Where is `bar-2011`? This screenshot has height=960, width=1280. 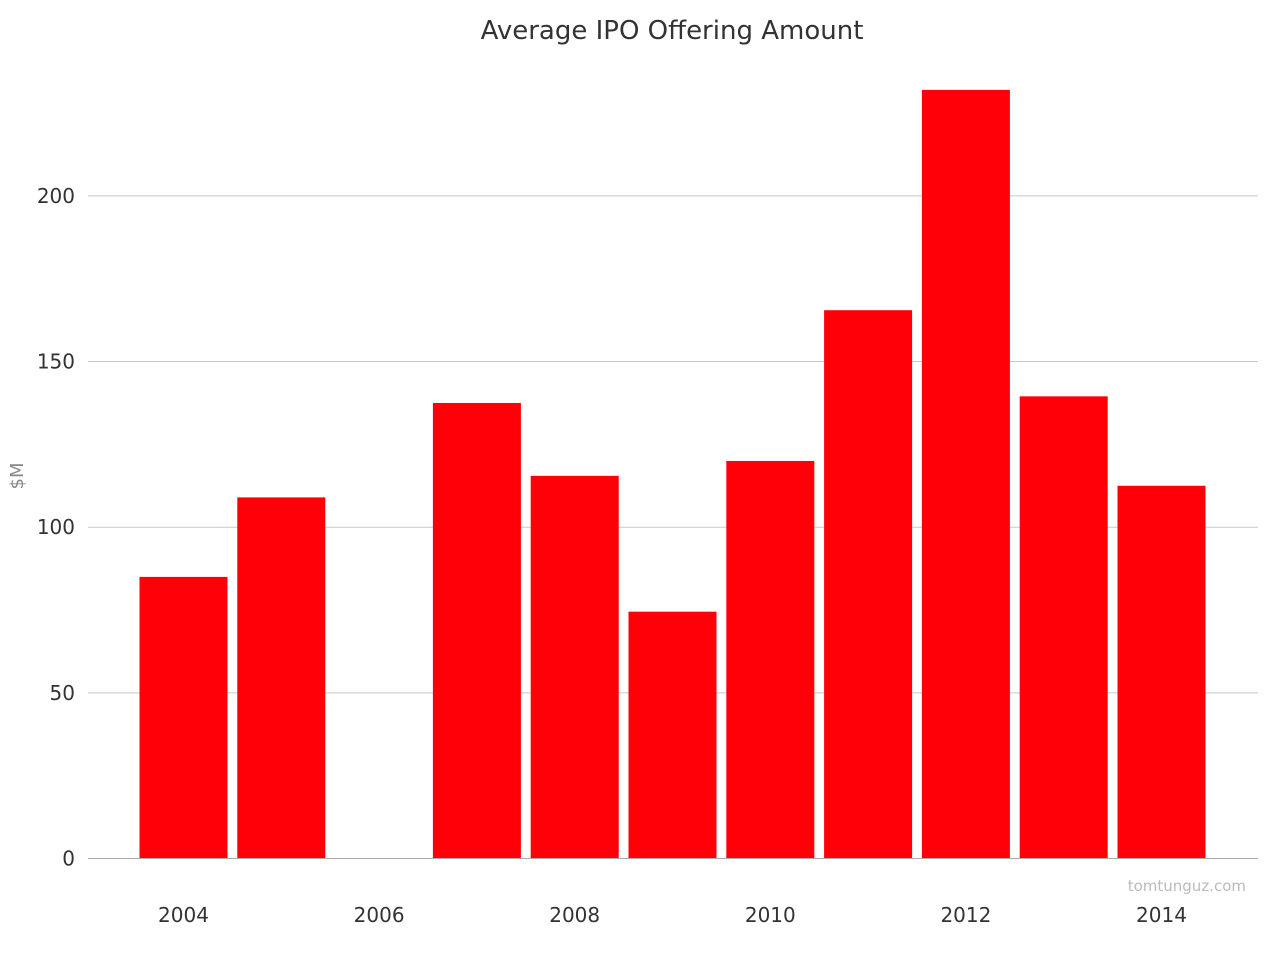 bar-2011 is located at coordinates (868, 584).